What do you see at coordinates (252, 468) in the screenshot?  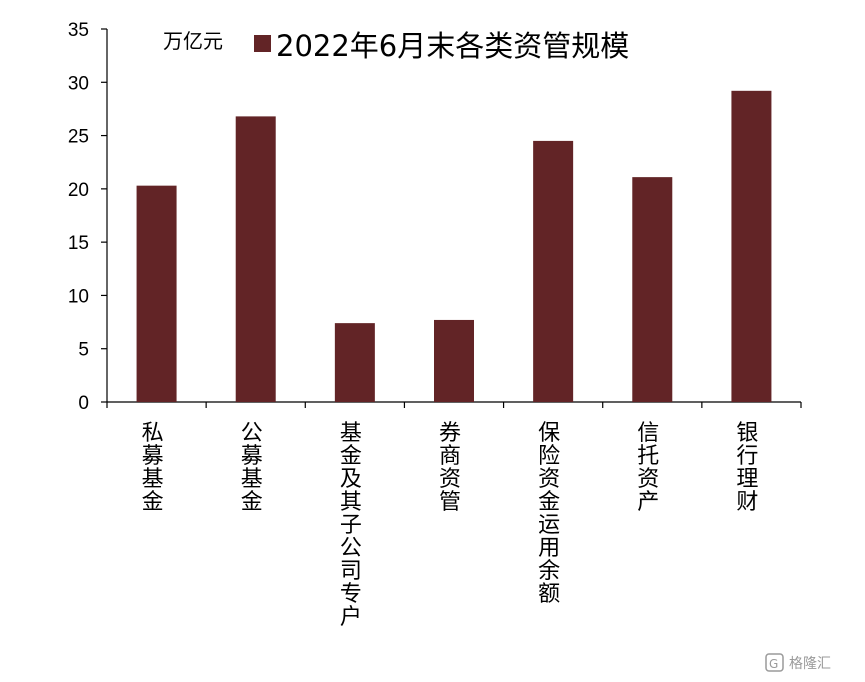 I see `x-tick-label: 公募基金` at bounding box center [252, 468].